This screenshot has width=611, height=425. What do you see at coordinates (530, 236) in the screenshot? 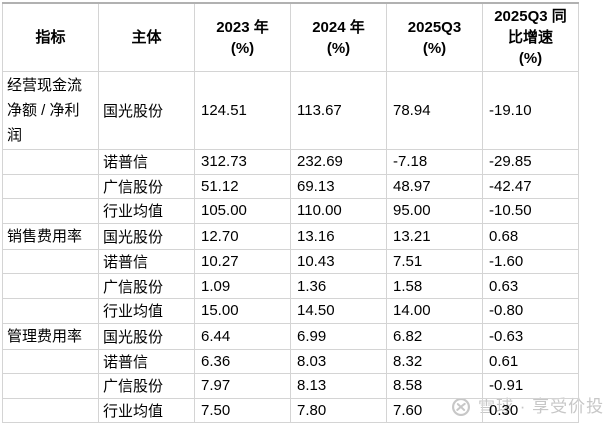
I see `value-yoy-cell: 0.68` at bounding box center [530, 236].